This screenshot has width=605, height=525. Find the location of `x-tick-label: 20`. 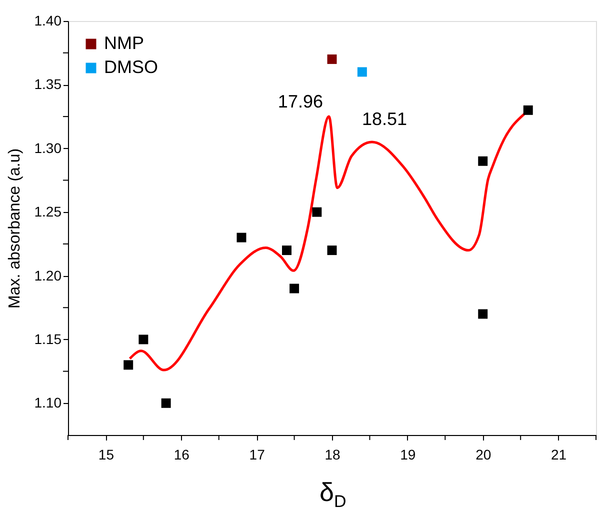

x-tick-label: 20 is located at coordinates (484, 454).